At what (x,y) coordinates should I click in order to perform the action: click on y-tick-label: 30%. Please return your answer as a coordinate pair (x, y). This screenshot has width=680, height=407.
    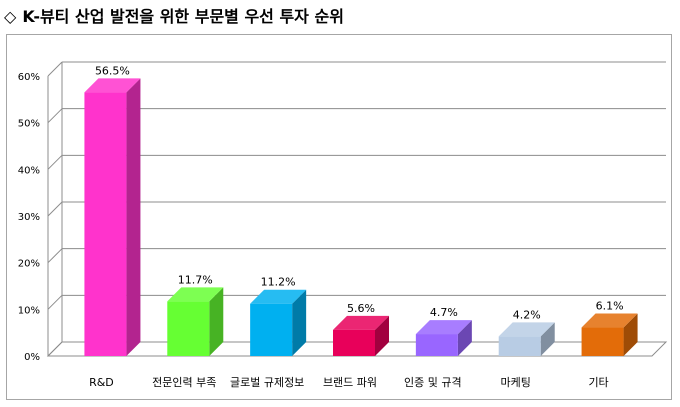
    Looking at the image, I should click on (29, 217).